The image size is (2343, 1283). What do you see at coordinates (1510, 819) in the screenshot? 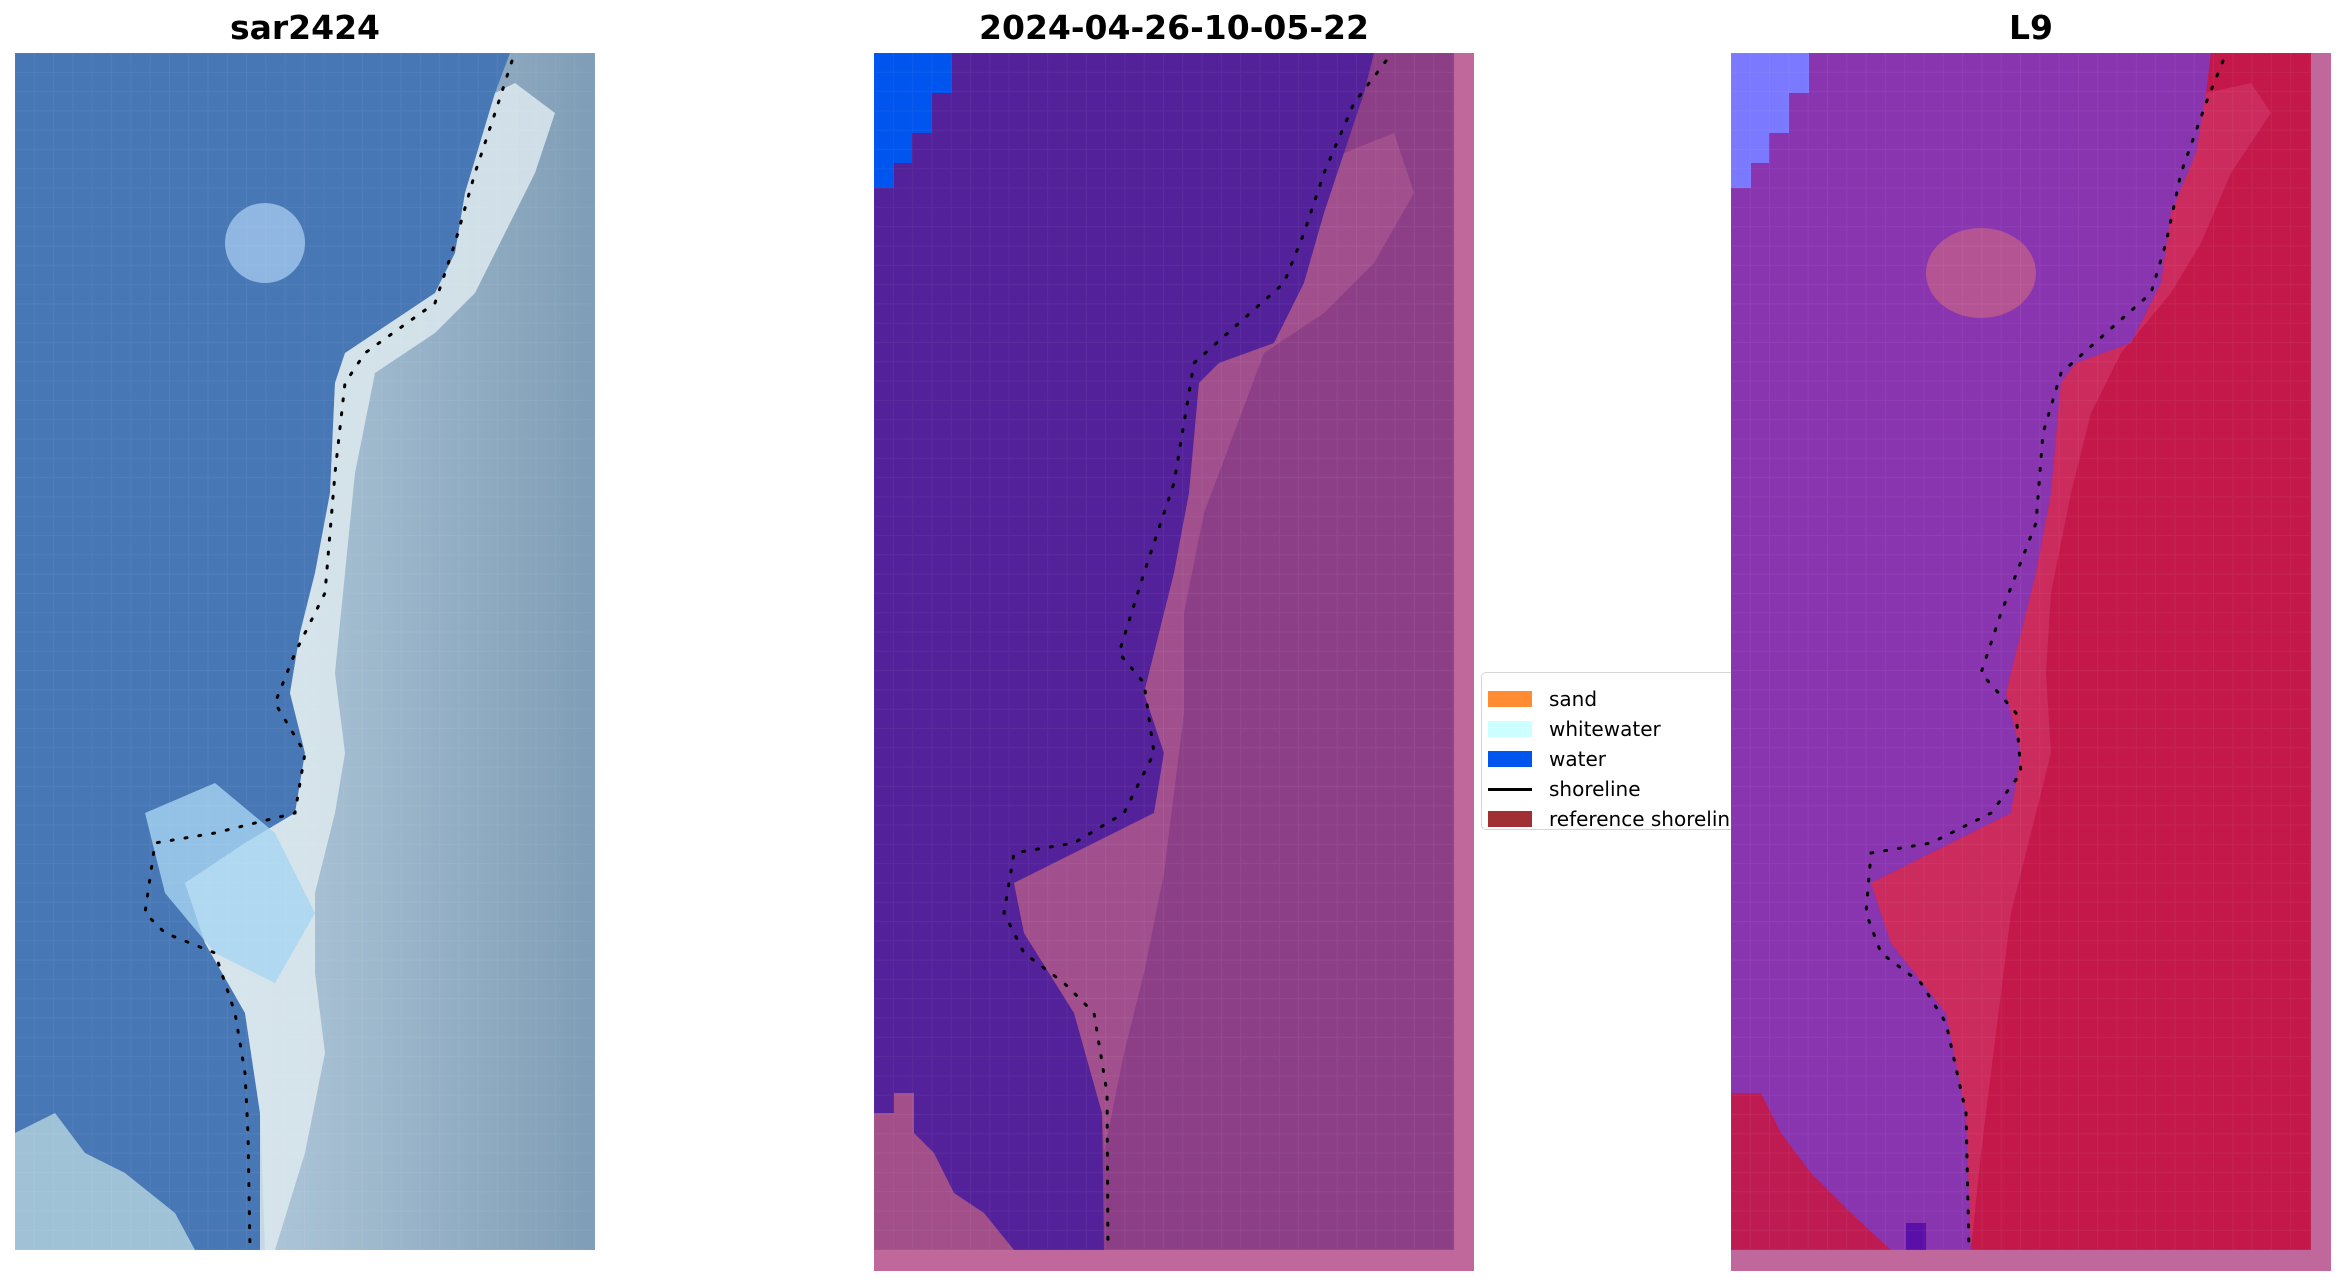
I see `reference-shoreline-swatch` at bounding box center [1510, 819].